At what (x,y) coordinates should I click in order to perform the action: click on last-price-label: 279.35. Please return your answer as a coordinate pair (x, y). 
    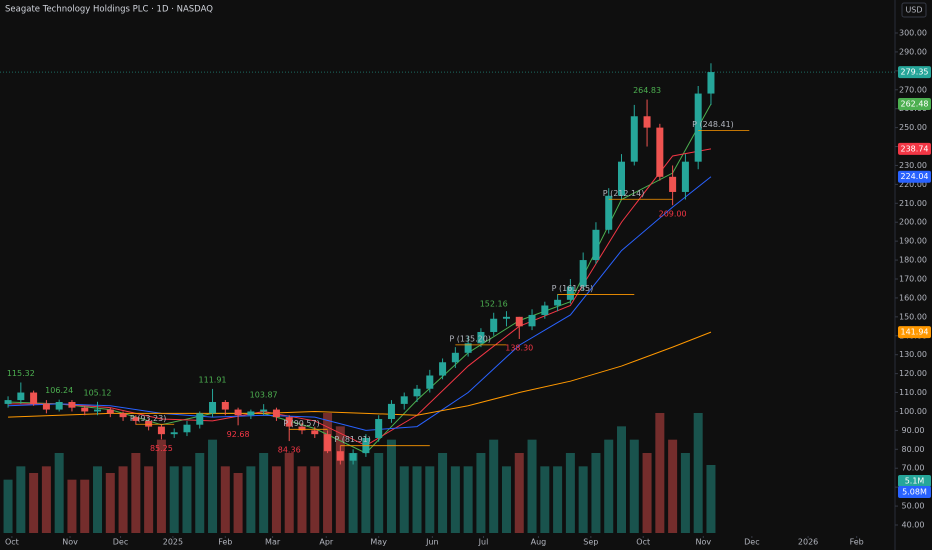
    Looking at the image, I should click on (915, 72).